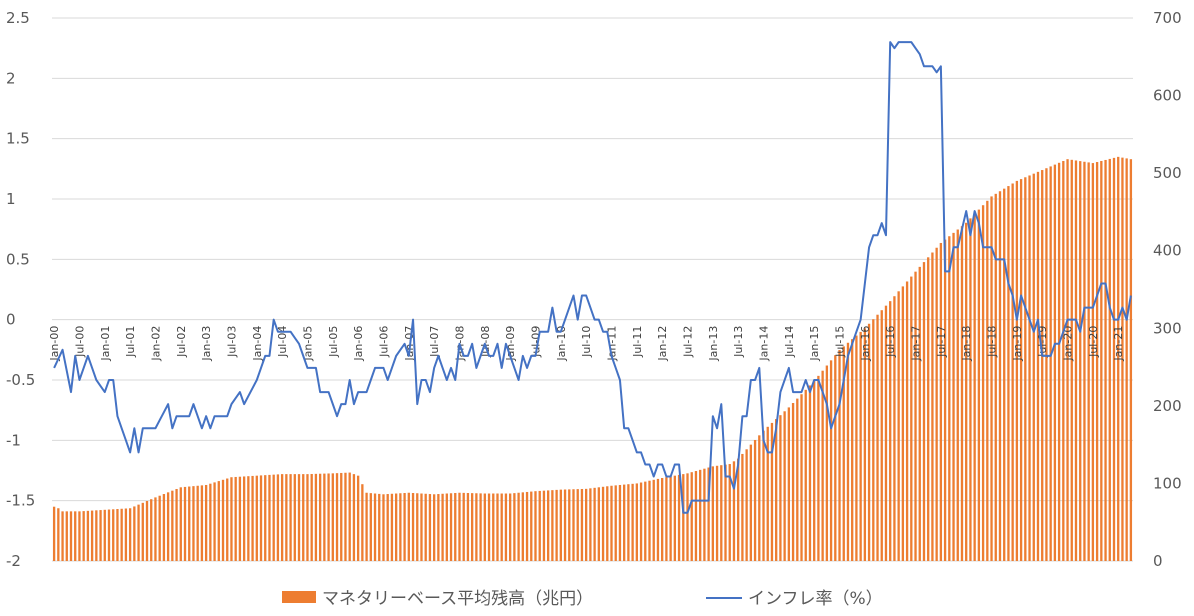 This screenshot has width=1194, height=616. Describe the element at coordinates (916, 344) in the screenshot. I see `x-tick-label: Jan-17` at that location.